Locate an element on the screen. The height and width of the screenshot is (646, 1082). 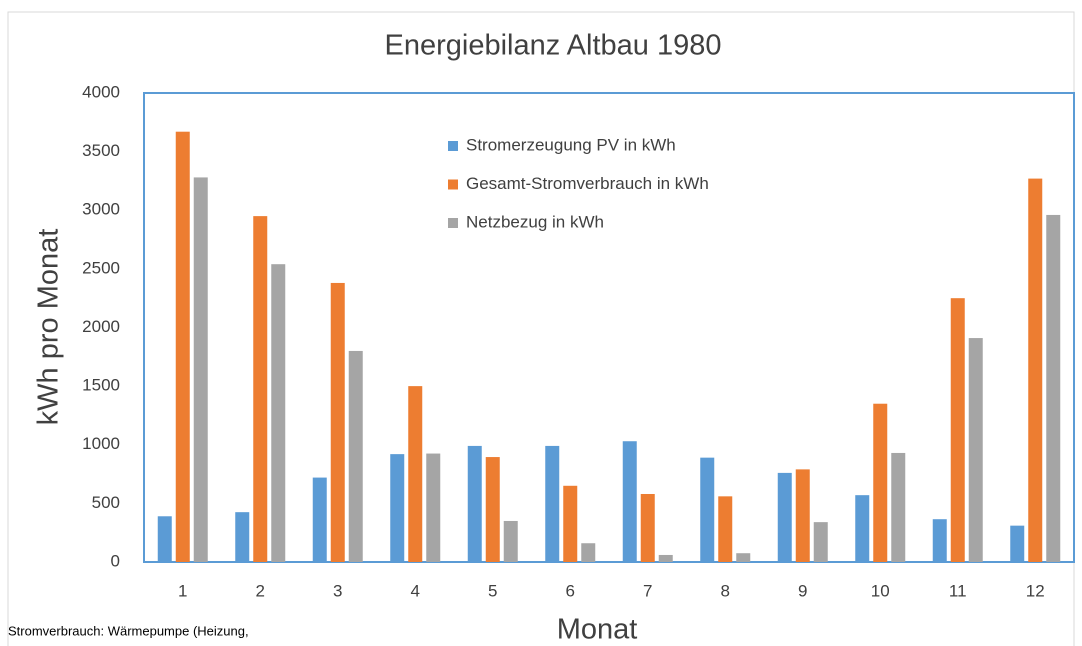
y-tick-label: 500 is located at coordinates (106, 502).